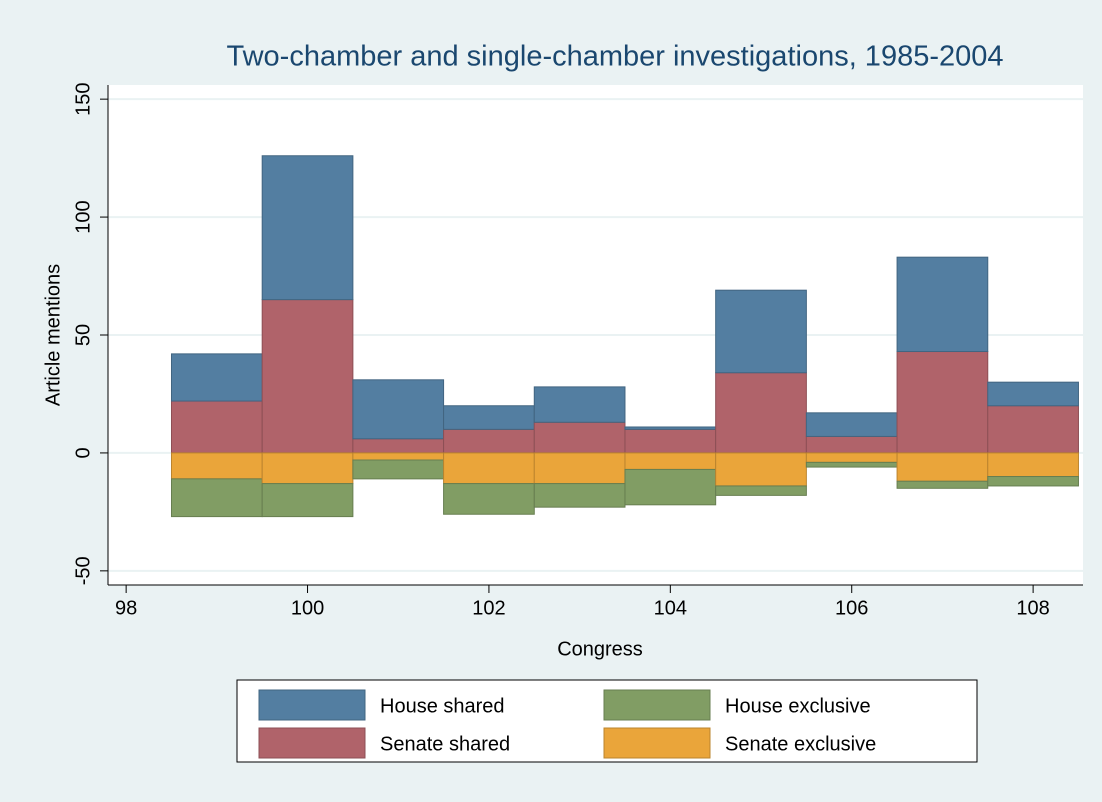 The image size is (1102, 802). What do you see at coordinates (53, 335) in the screenshot?
I see `y-axis-label: Article mentions` at bounding box center [53, 335].